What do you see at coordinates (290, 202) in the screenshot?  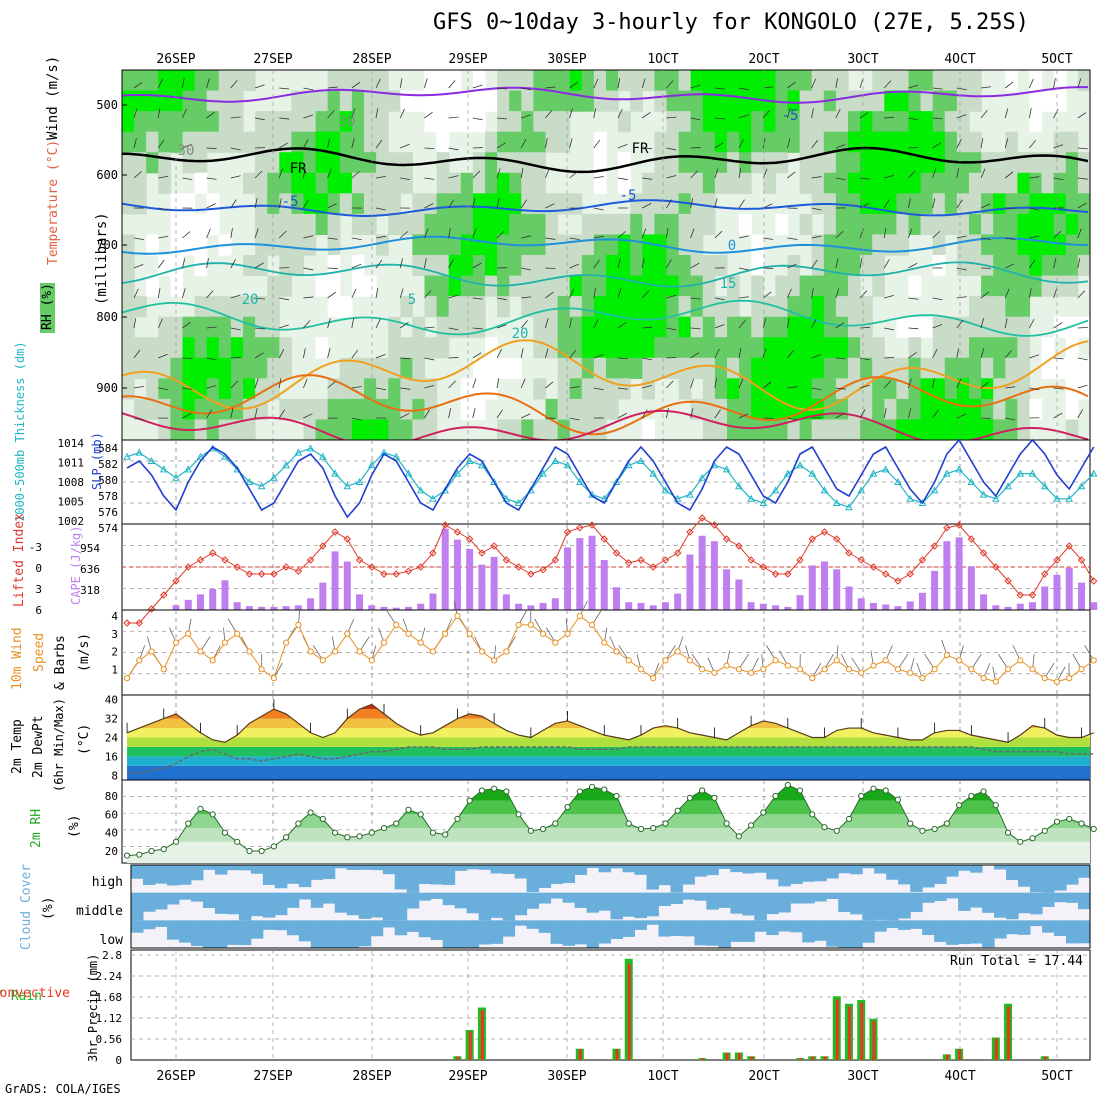 I see `contour-label: -5` at bounding box center [290, 202].